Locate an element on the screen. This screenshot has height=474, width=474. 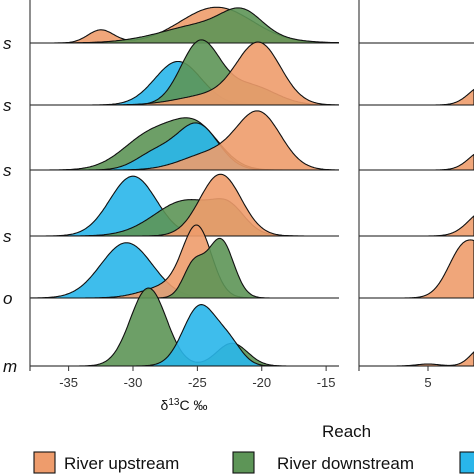
legend-label: River downstream is located at coordinates (345, 463).